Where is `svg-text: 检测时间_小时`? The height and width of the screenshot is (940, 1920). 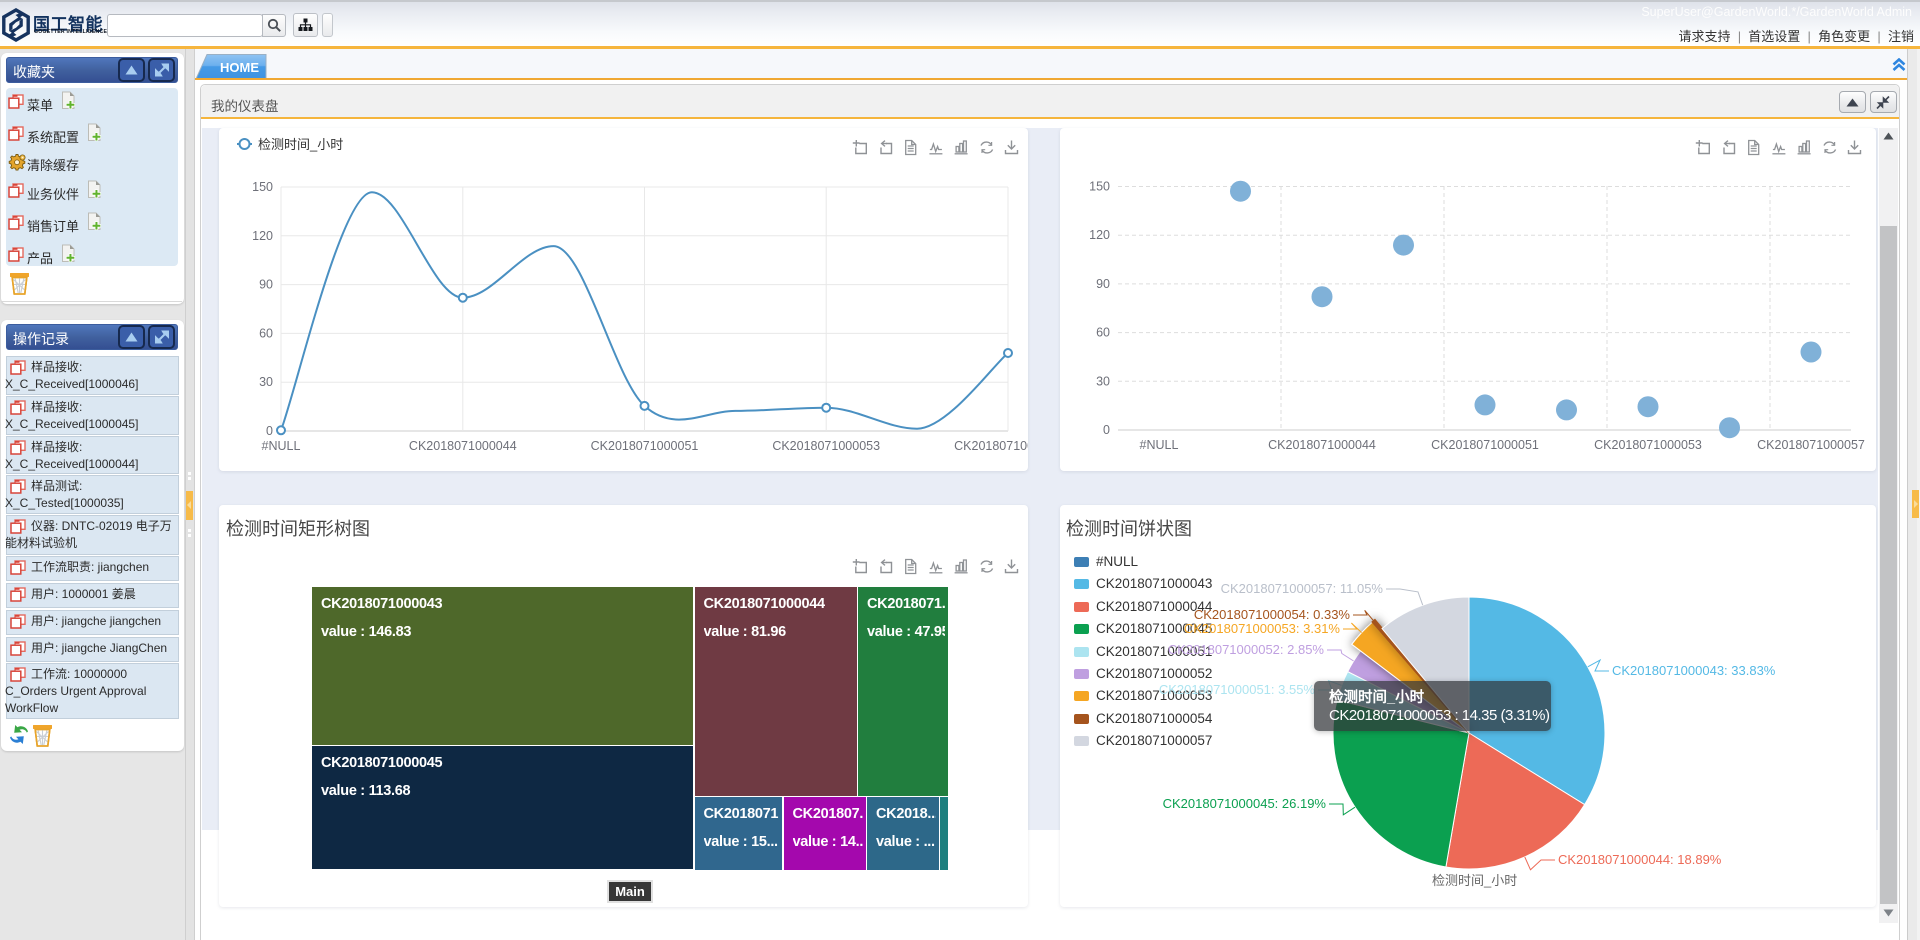 svg-text: 检测时间_小时 is located at coordinates (300, 144).